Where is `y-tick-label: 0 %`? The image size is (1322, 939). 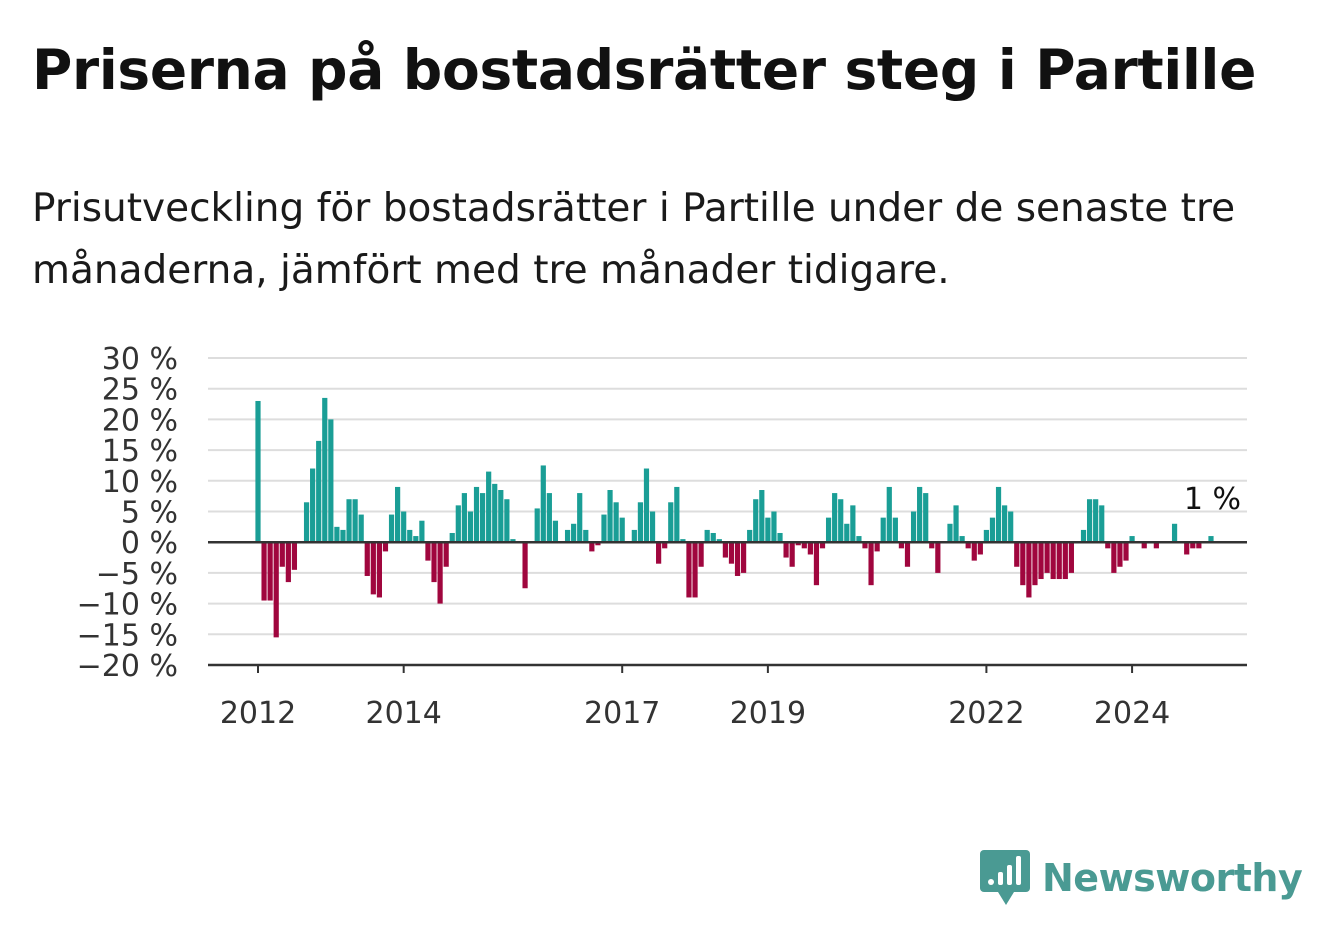 y-tick-label: 0 % is located at coordinates (149, 543).